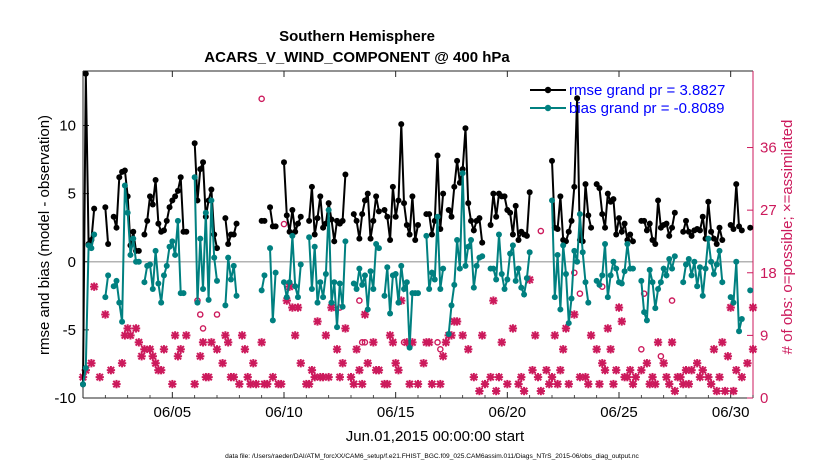 This screenshot has height=475, width=830. I want to click on x-tick-label: 06/15, so click(396, 412).